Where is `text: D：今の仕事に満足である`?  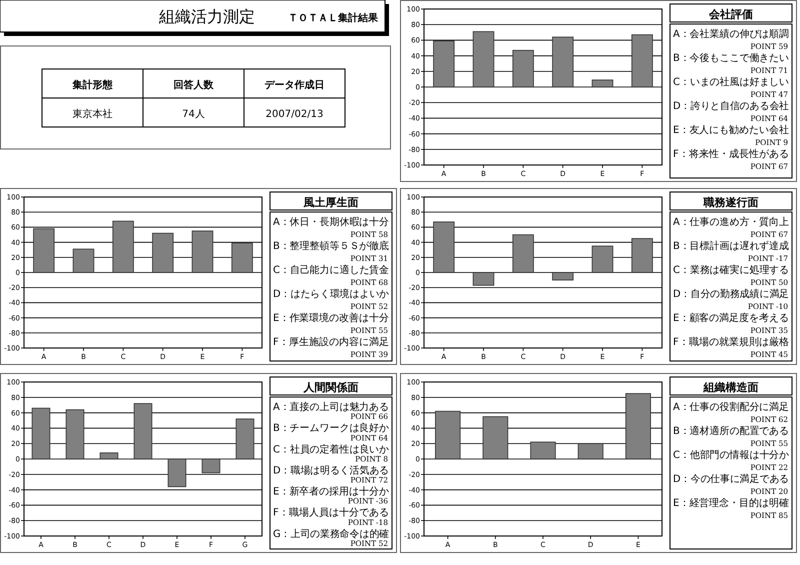 text: D：今の仕事に満足である is located at coordinates (732, 479).